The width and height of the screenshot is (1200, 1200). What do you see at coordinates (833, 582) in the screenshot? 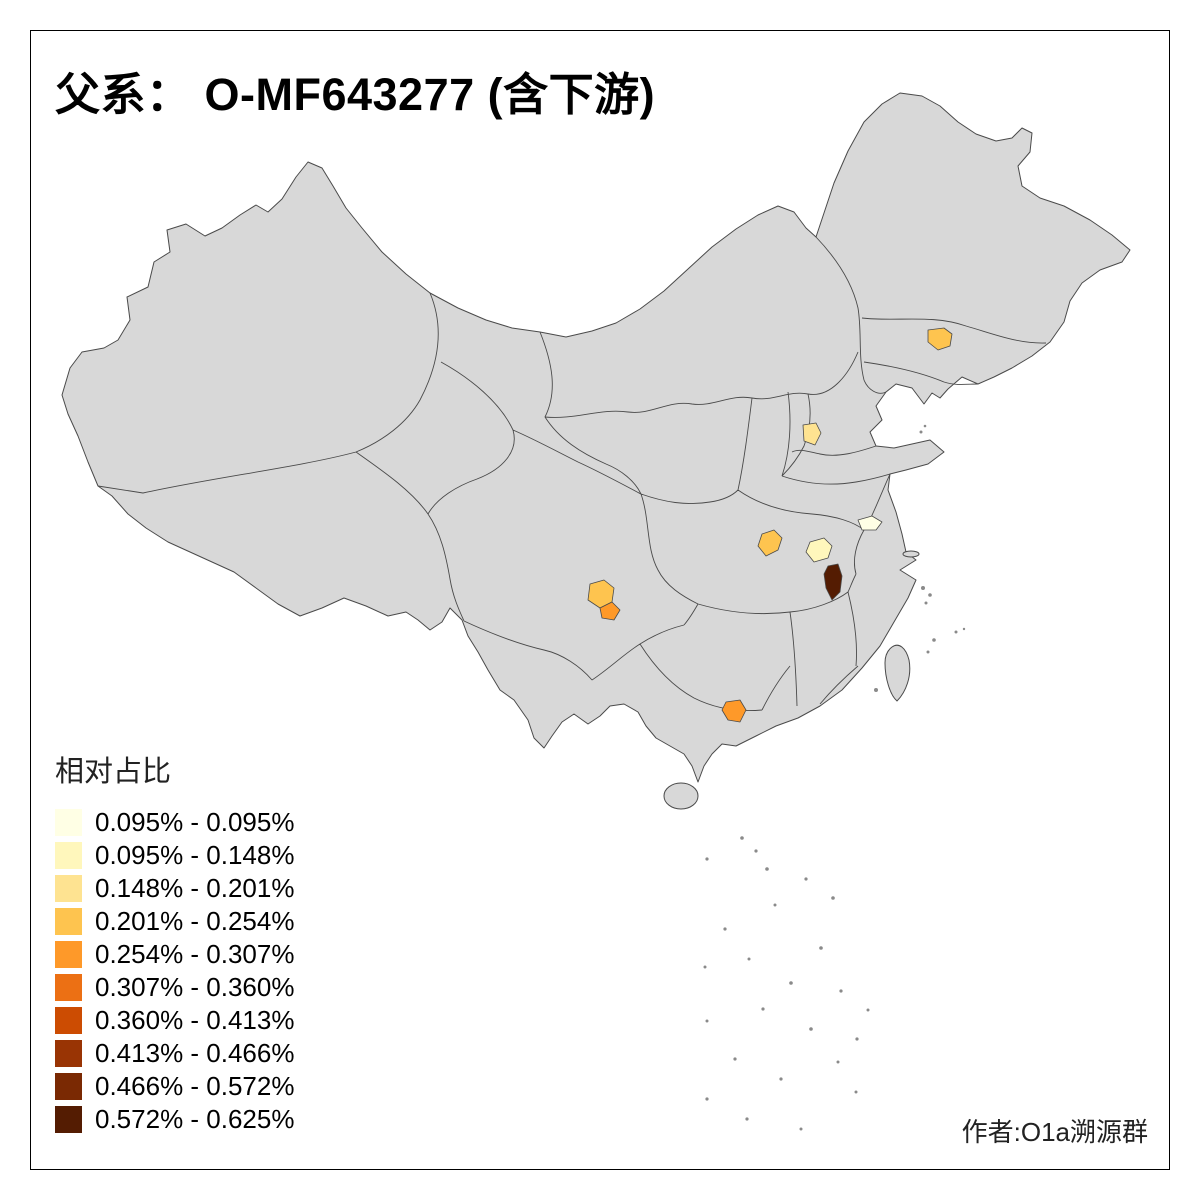
I see `highlight-region-anhui-south-dark` at bounding box center [833, 582].